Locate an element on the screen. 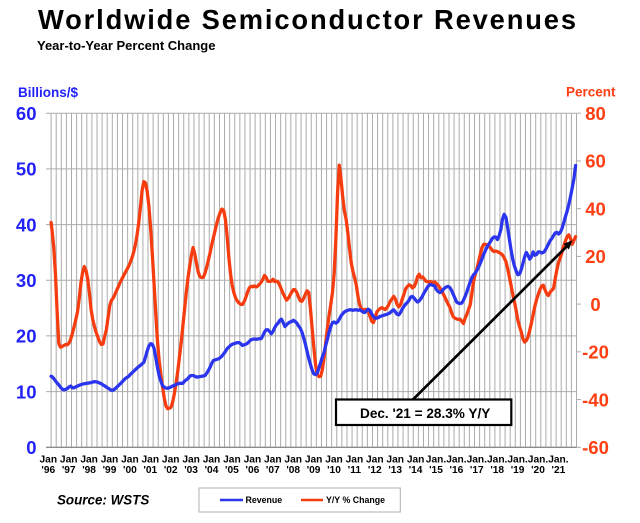 The image size is (640, 523). svg-text: Dec. '21 = 28.3% Y/Y is located at coordinates (425, 413).